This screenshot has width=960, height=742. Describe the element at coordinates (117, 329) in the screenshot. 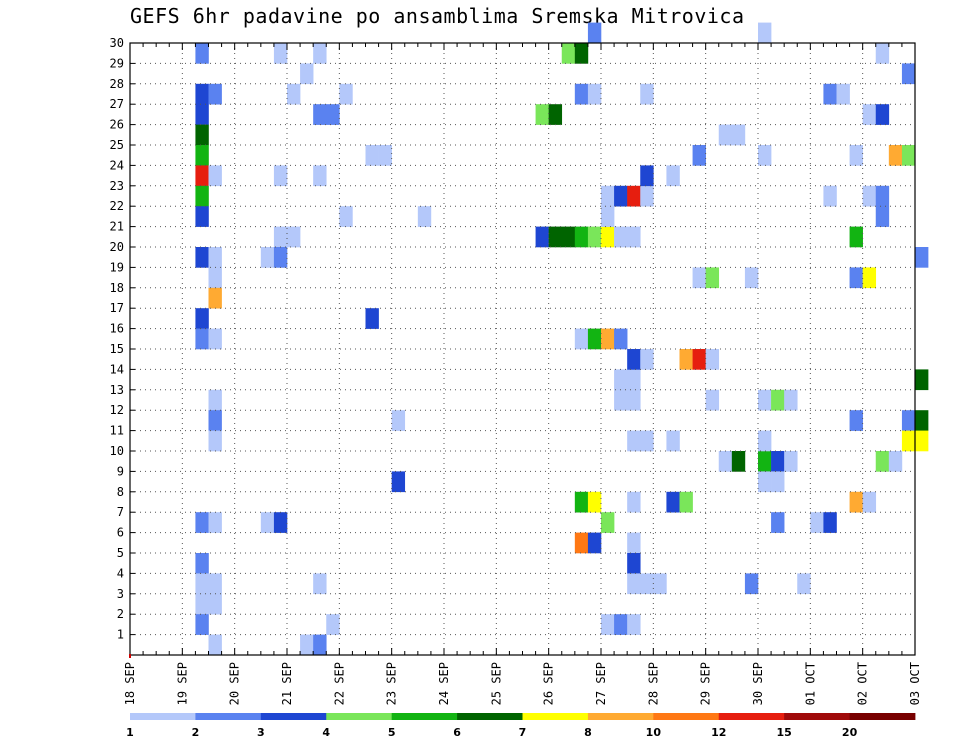

I see `y-tick-label: 16` at that location.